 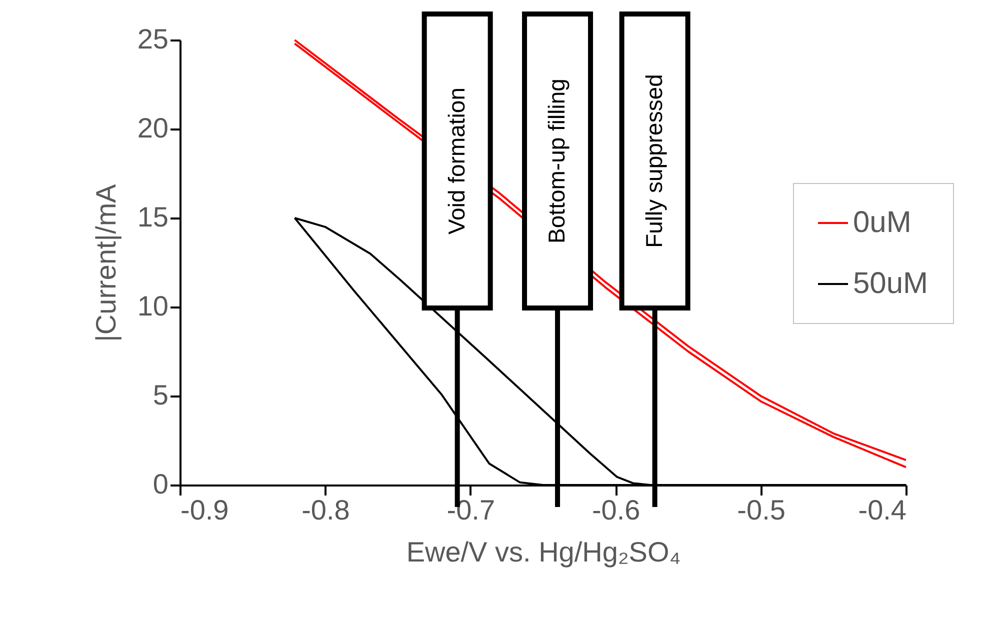 I want to click on legend-label: 50uM, so click(x=890, y=283).